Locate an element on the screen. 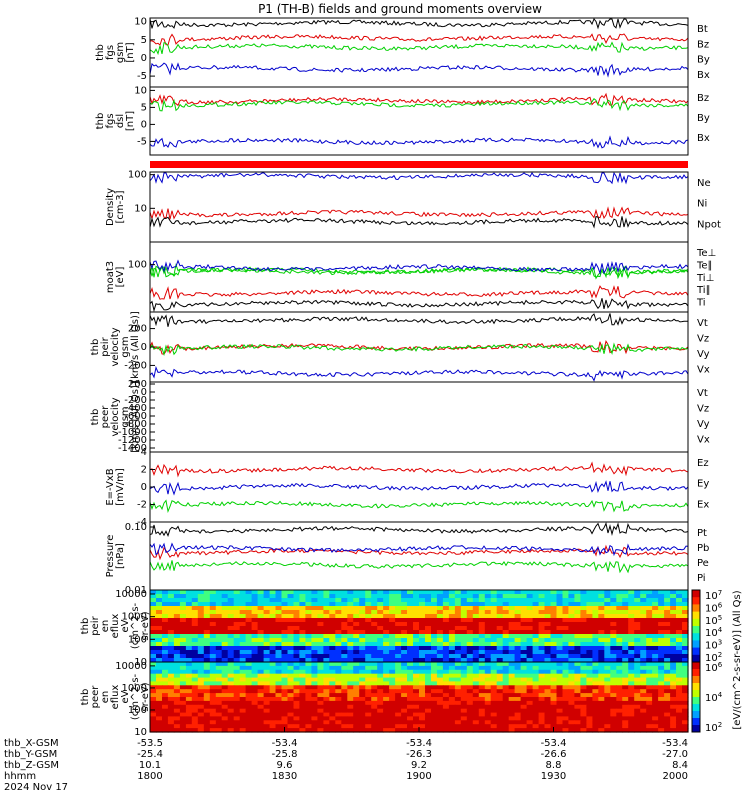 Image resolution: width=750 pixels, height=800 pixels. legend-By: By is located at coordinates (703, 118).